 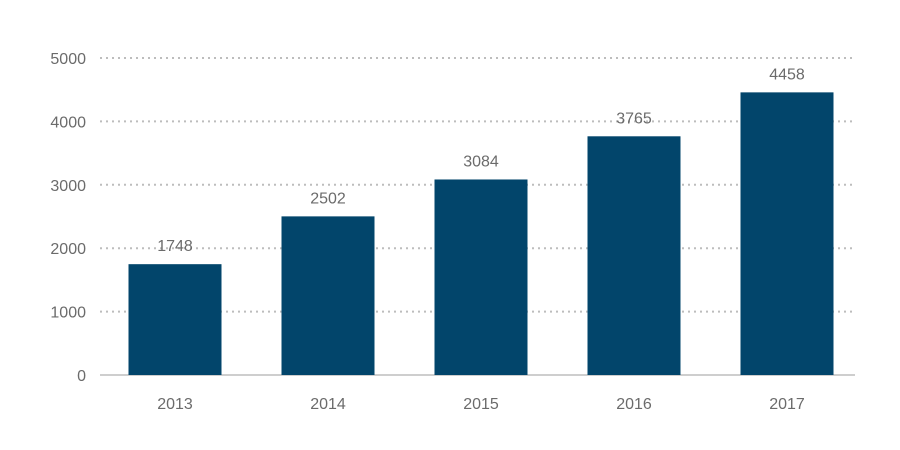 What do you see at coordinates (175, 246) in the screenshot?
I see `data-label: 1748` at bounding box center [175, 246].